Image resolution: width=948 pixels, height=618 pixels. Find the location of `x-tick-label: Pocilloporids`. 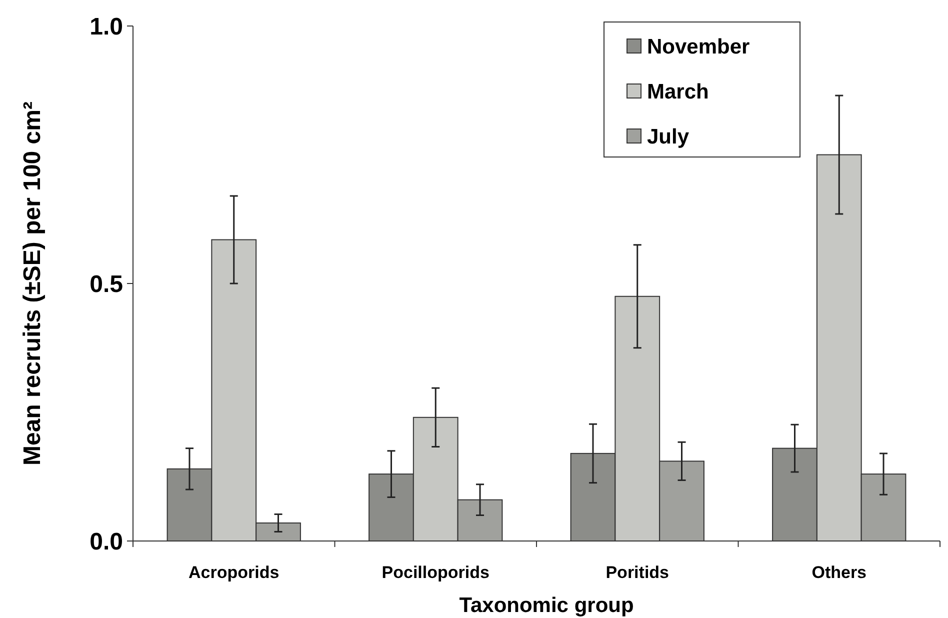

x-tick-label: Pocilloporids is located at coordinates (436, 572).